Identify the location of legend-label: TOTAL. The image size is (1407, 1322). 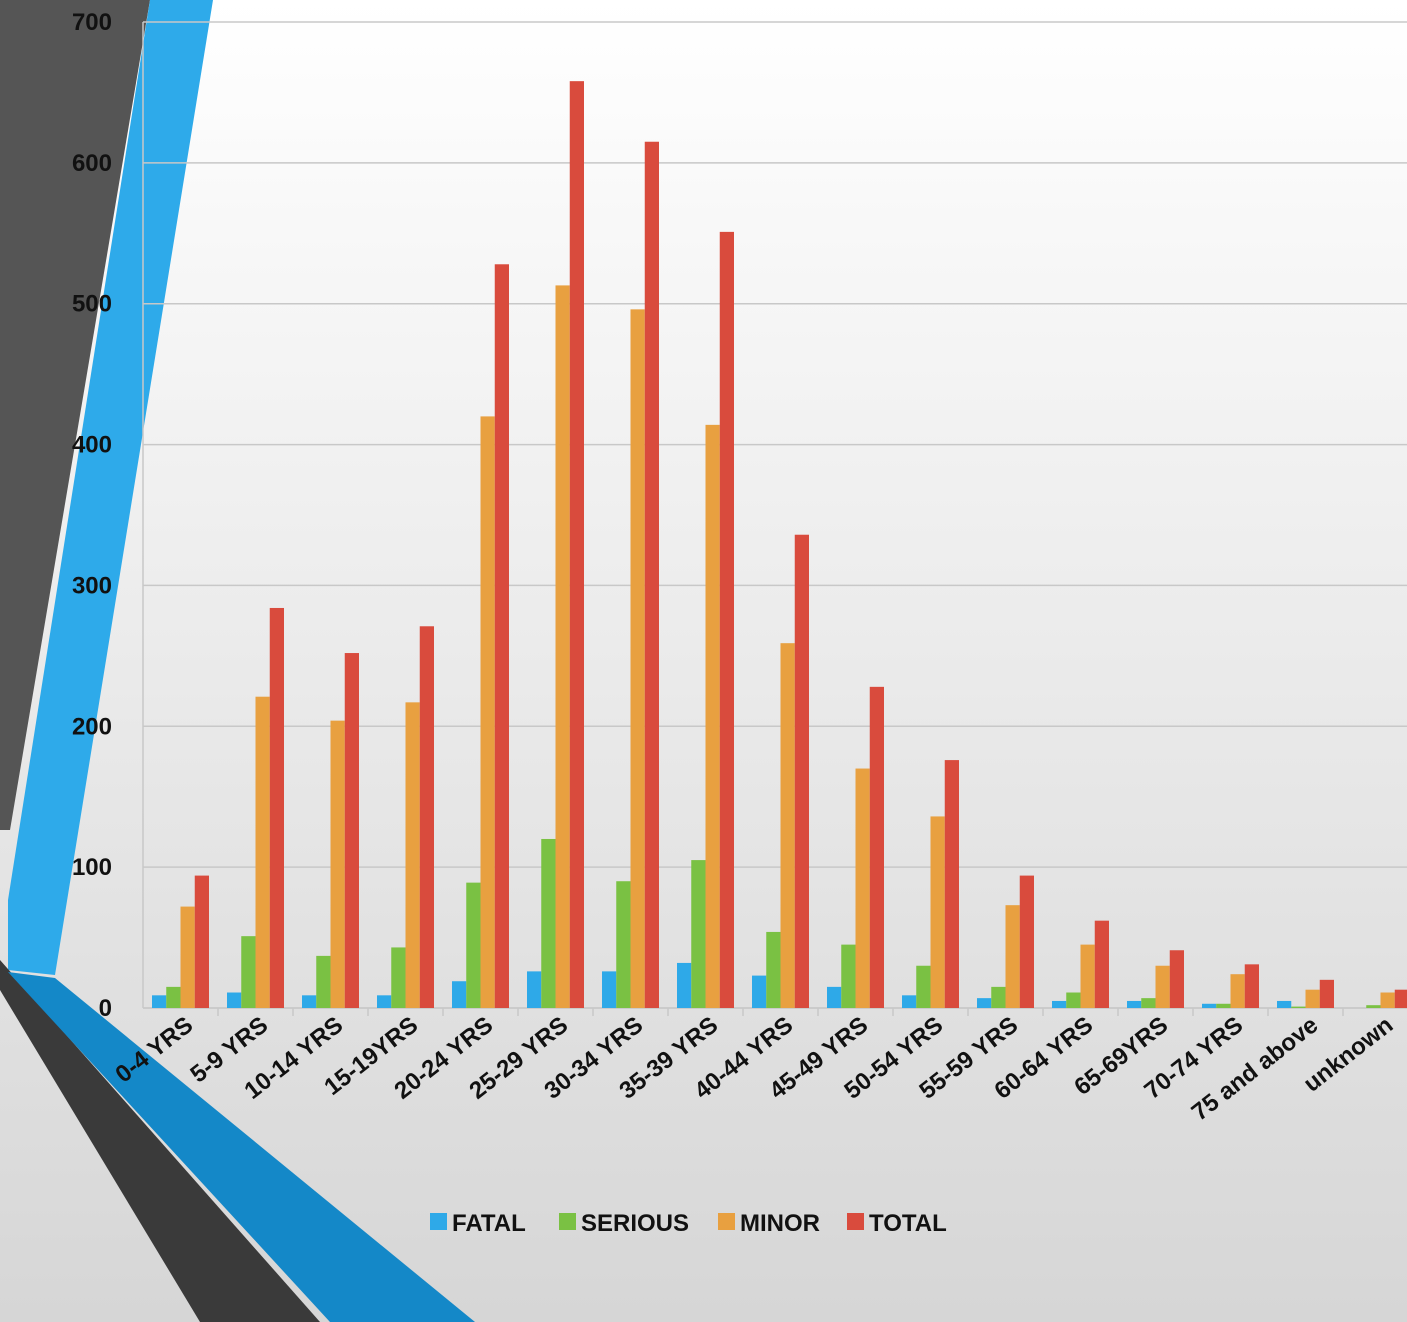
(908, 1223).